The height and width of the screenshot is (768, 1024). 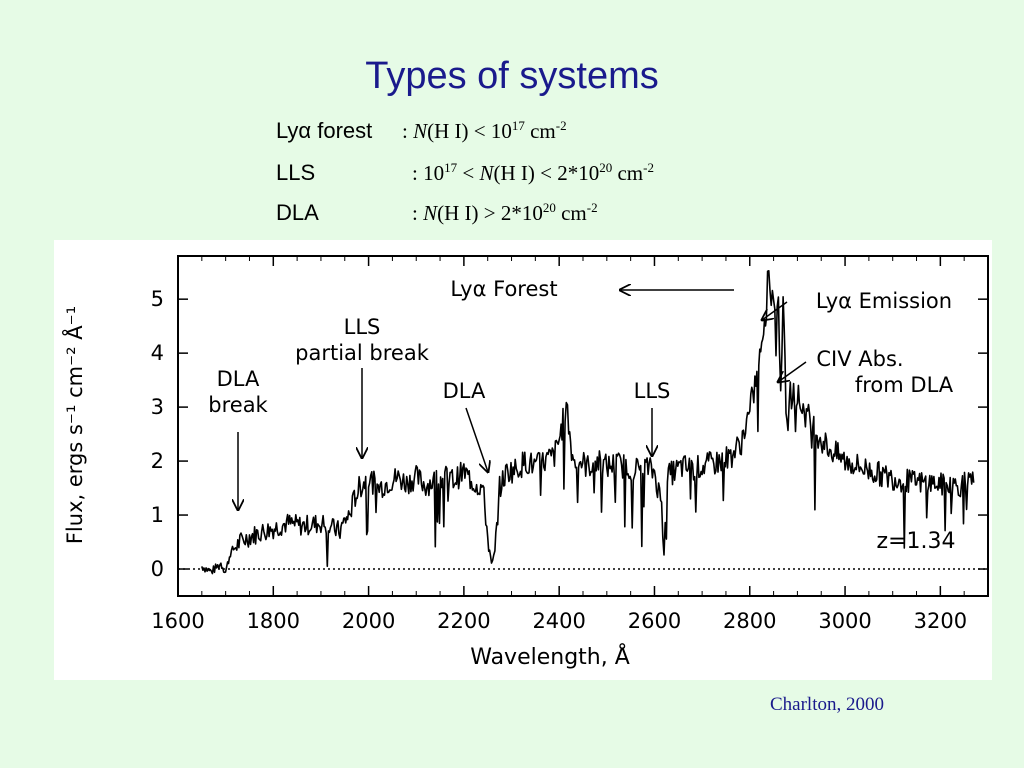 What do you see at coordinates (238, 405) in the screenshot?
I see `annotation-break: break` at bounding box center [238, 405].